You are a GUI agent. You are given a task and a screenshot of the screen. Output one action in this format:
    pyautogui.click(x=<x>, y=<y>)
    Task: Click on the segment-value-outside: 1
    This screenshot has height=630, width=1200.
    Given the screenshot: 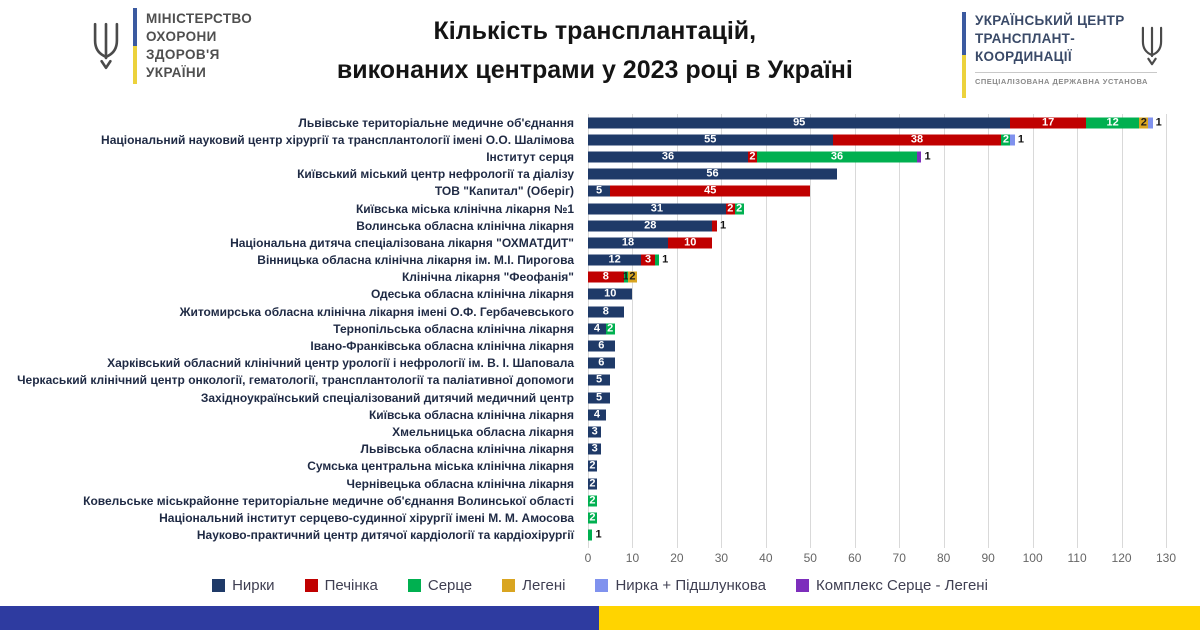 What is the action you would take?
    pyautogui.click(x=1158, y=122)
    